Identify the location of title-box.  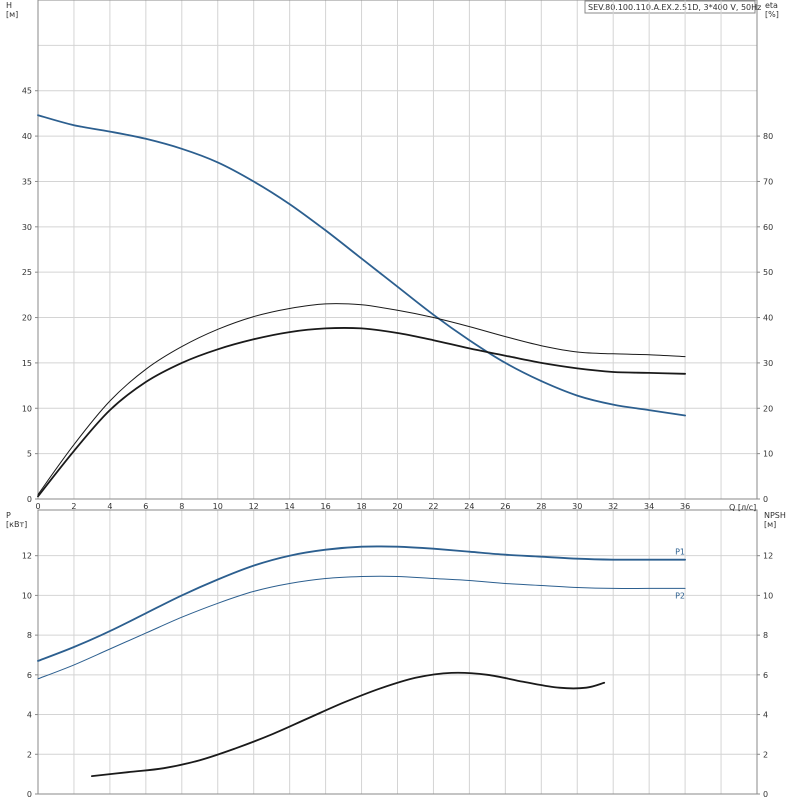
(670, 7).